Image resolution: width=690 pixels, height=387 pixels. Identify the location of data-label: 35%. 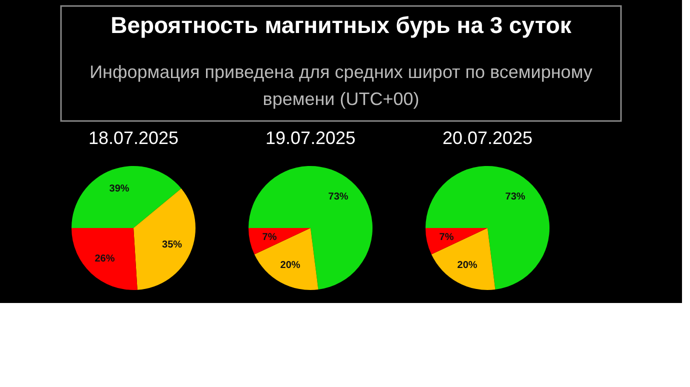
(172, 245).